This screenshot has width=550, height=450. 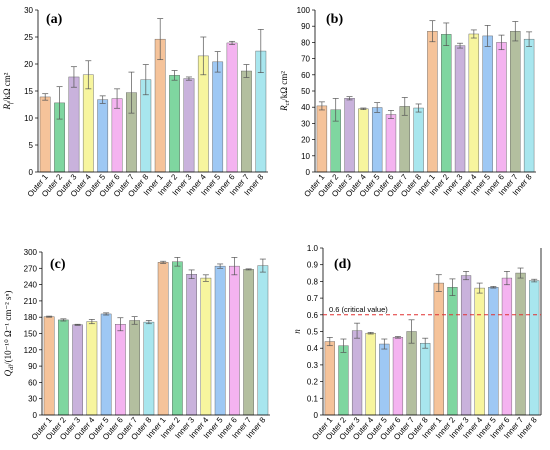 What do you see at coordinates (313, 248) in the screenshot?
I see `y-tick-label: 1.0` at bounding box center [313, 248].